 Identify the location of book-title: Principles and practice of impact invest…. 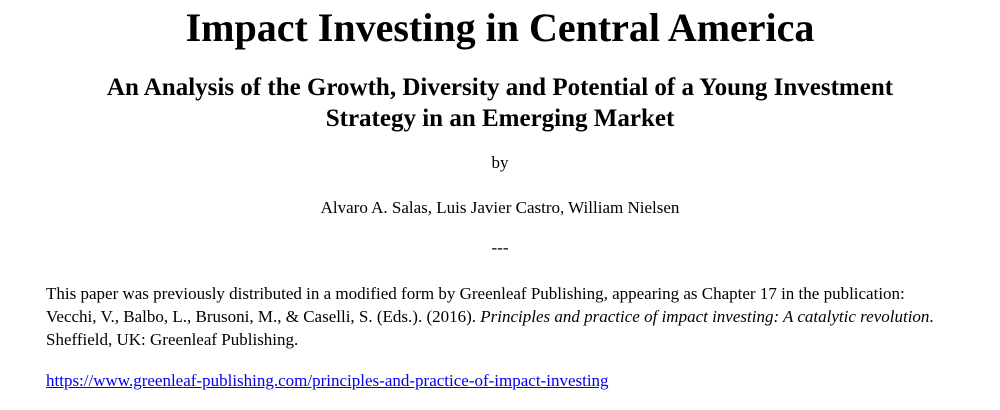
(705, 316).